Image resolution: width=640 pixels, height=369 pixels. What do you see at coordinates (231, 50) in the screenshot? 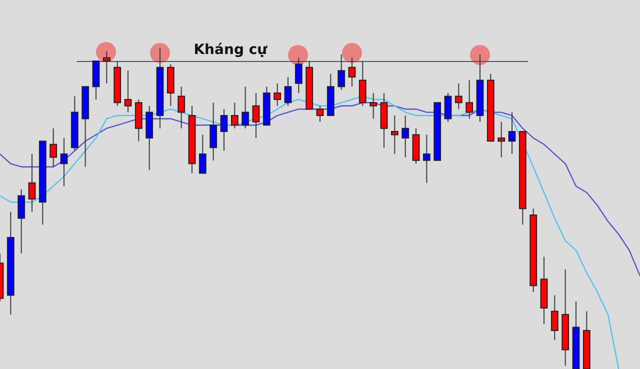
I see `ref-line-label: Kháng cự` at bounding box center [231, 50].